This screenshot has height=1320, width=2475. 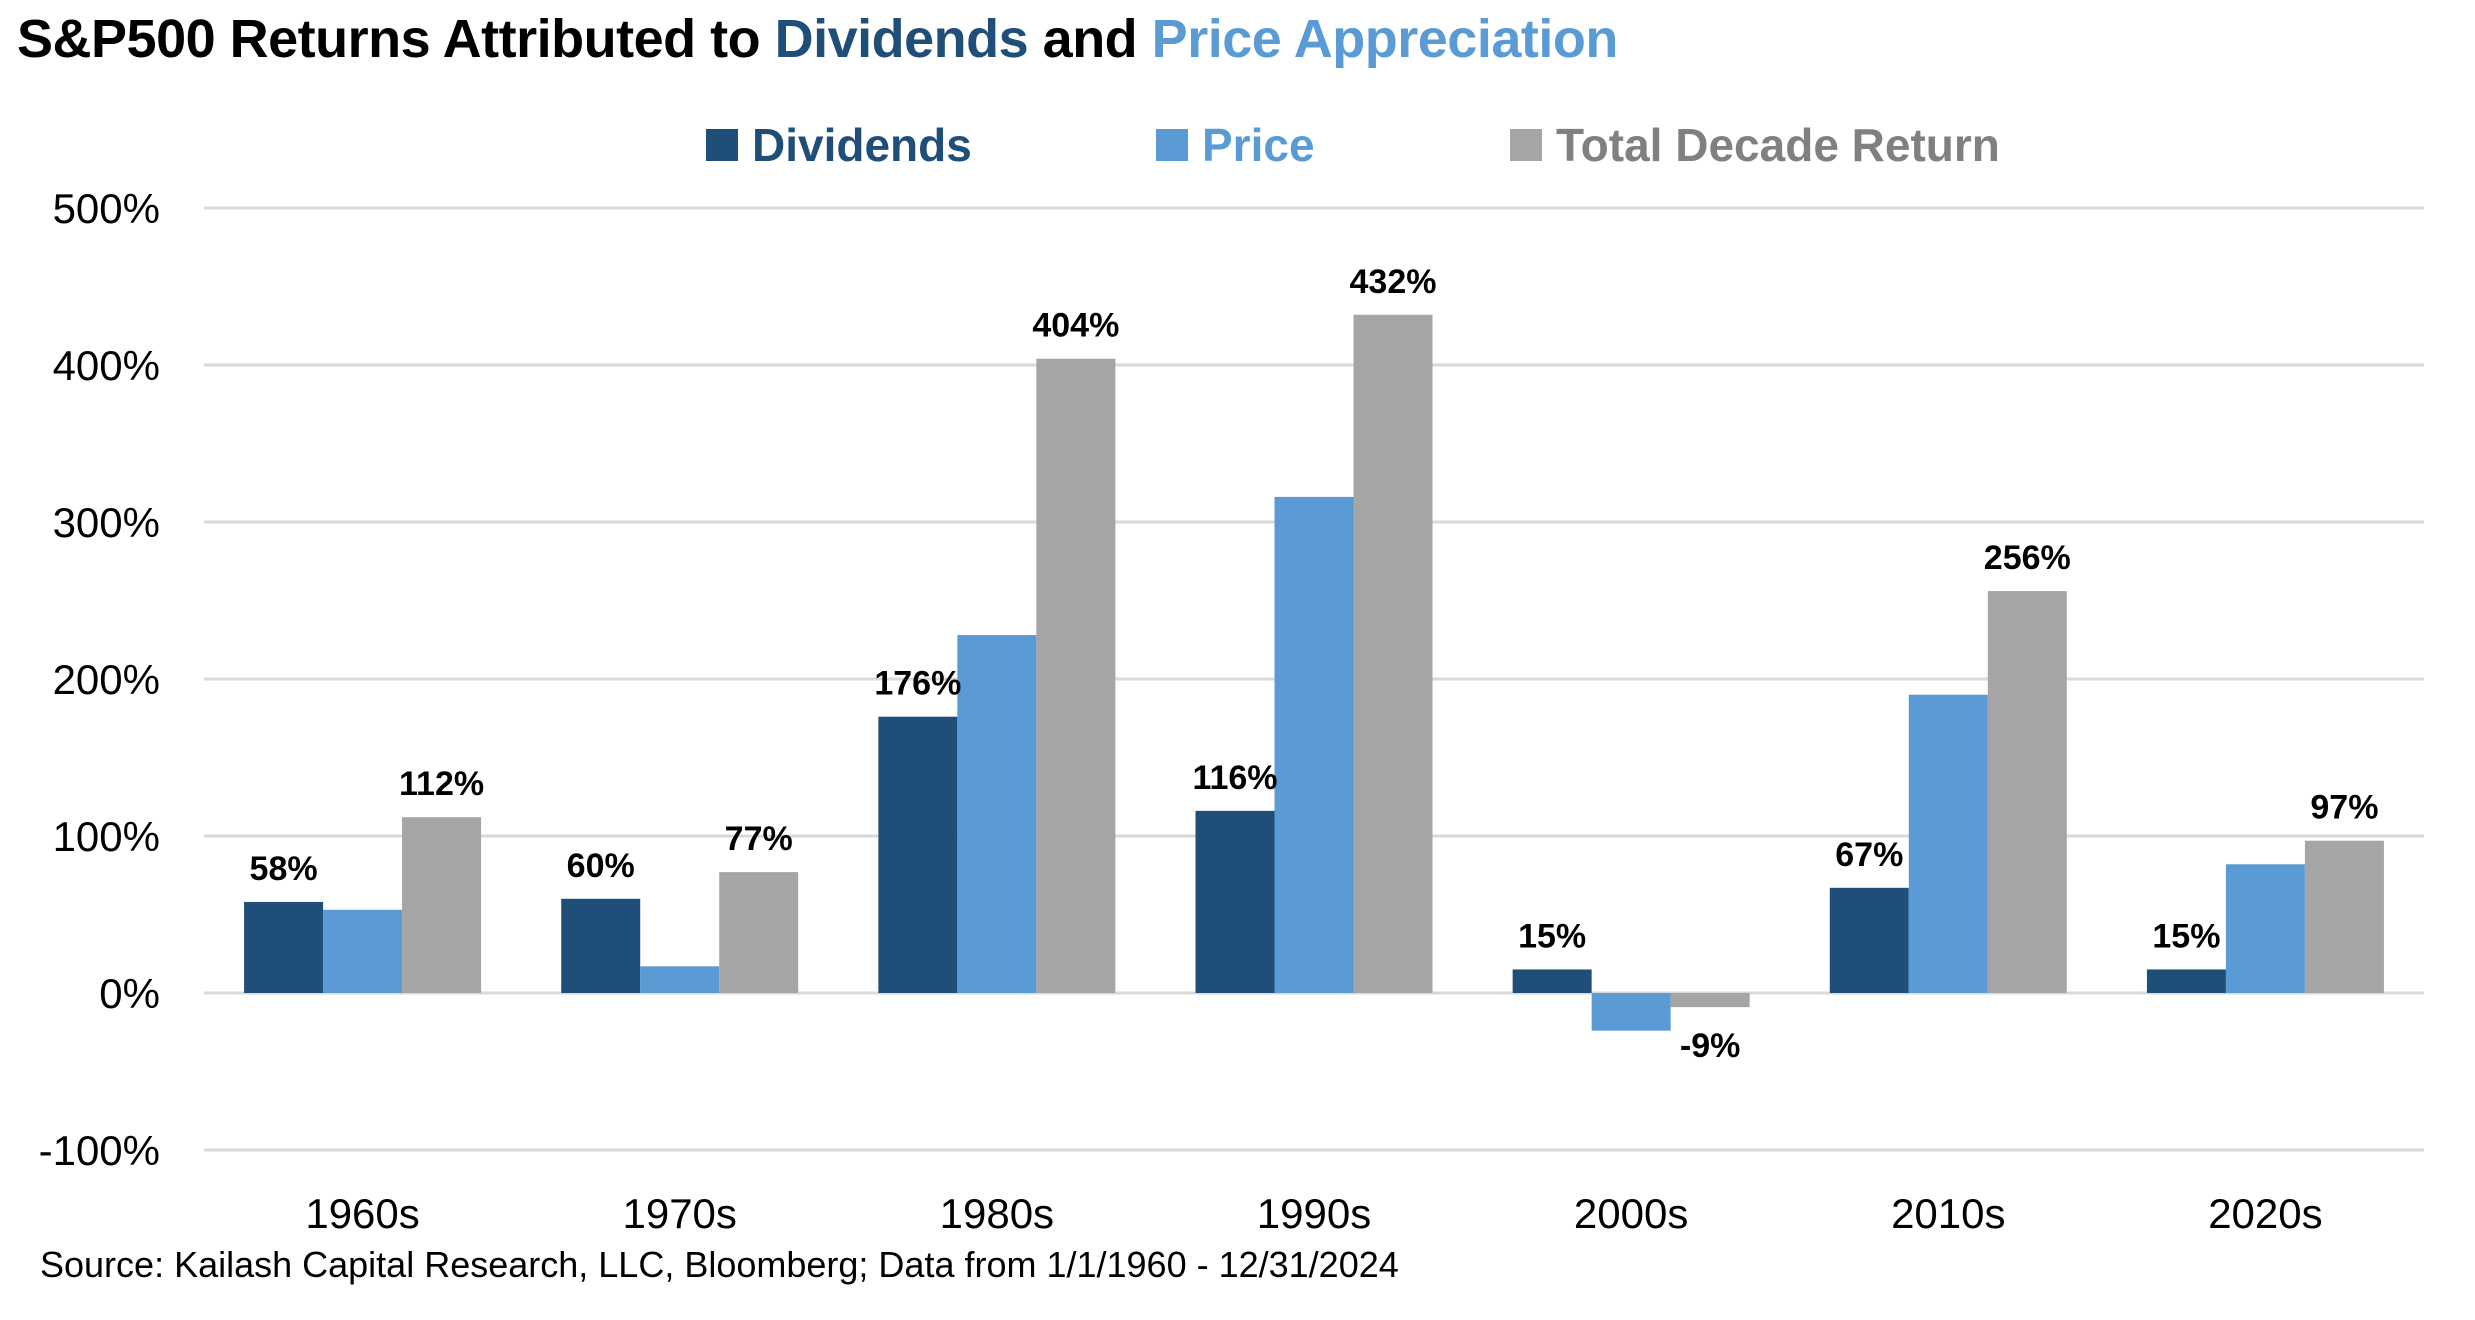 I want to click on x-axis: 1960s 1970s 1980s 1990s 2000s 2010s 2020s, so click(x=1313, y=1213).